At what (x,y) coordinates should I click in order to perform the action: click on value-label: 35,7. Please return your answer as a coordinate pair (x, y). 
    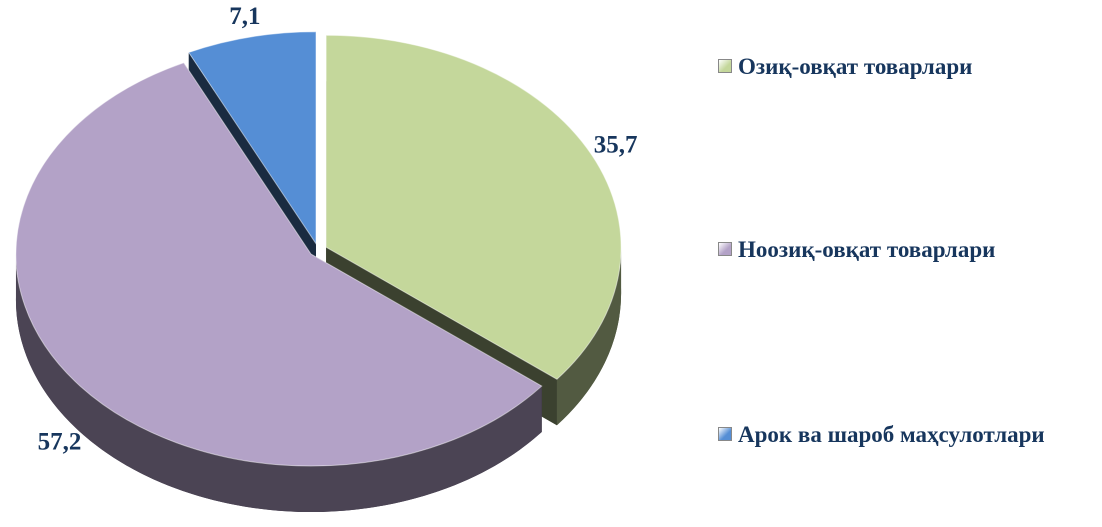
    Looking at the image, I should click on (616, 145).